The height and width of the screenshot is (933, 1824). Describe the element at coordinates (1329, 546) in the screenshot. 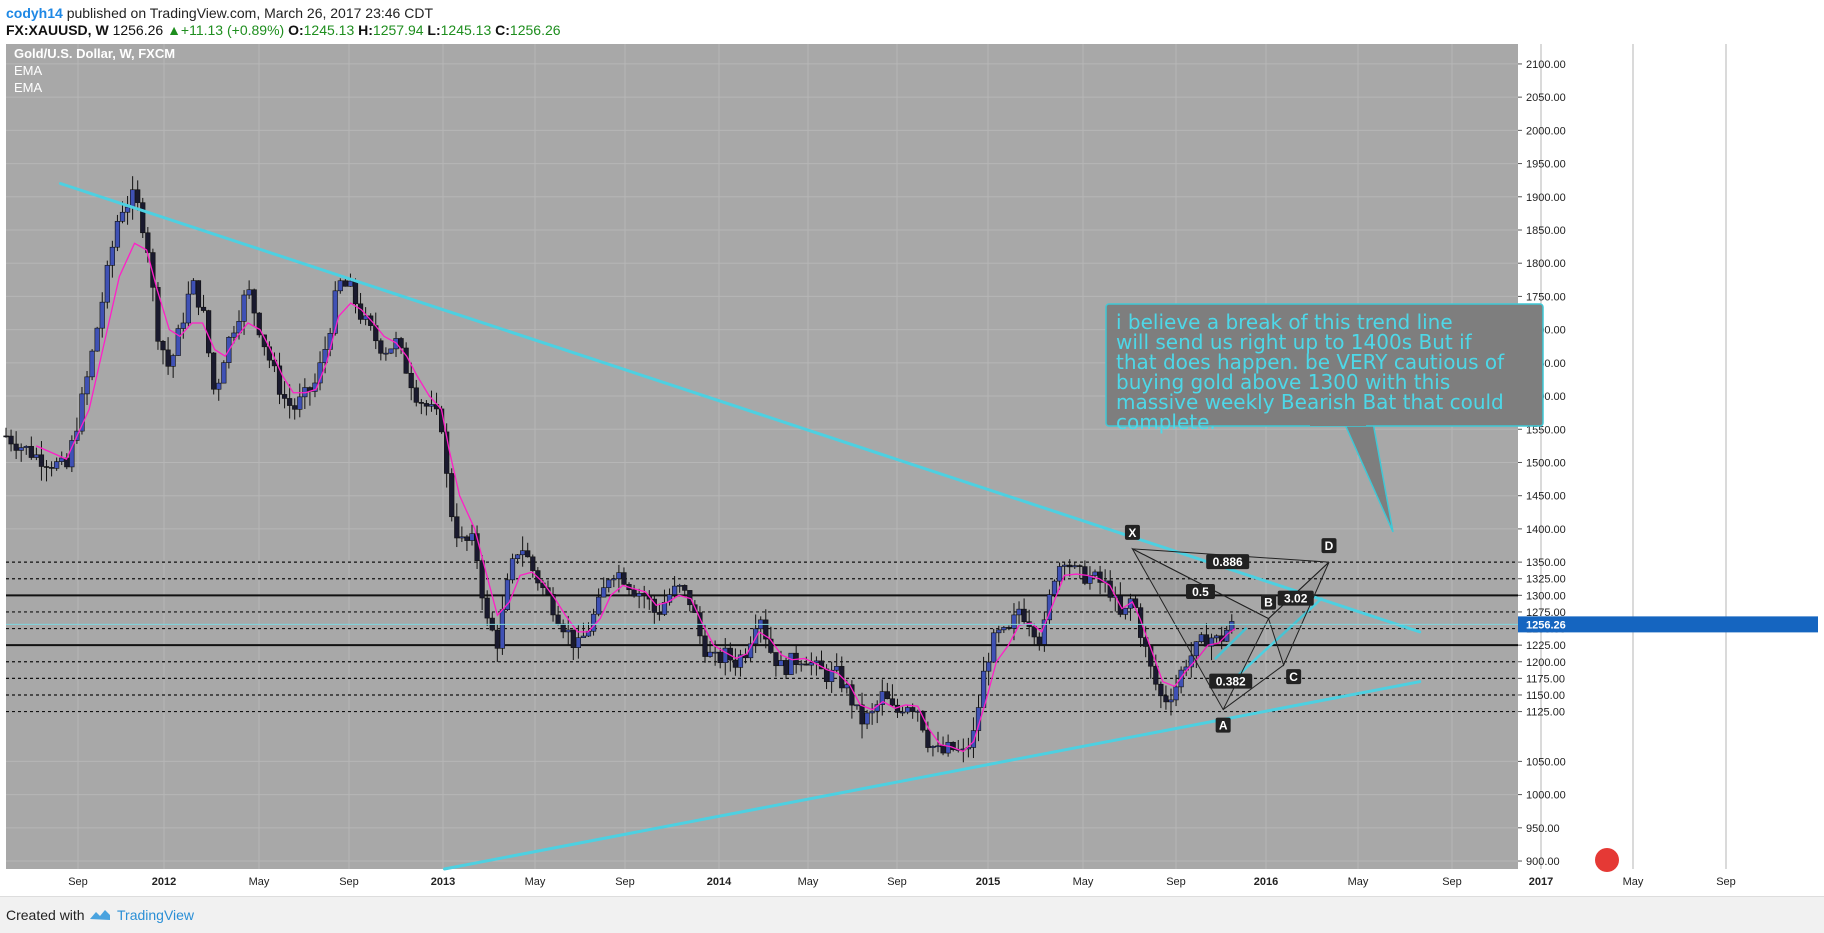

I see `pattern-point-d` at that location.